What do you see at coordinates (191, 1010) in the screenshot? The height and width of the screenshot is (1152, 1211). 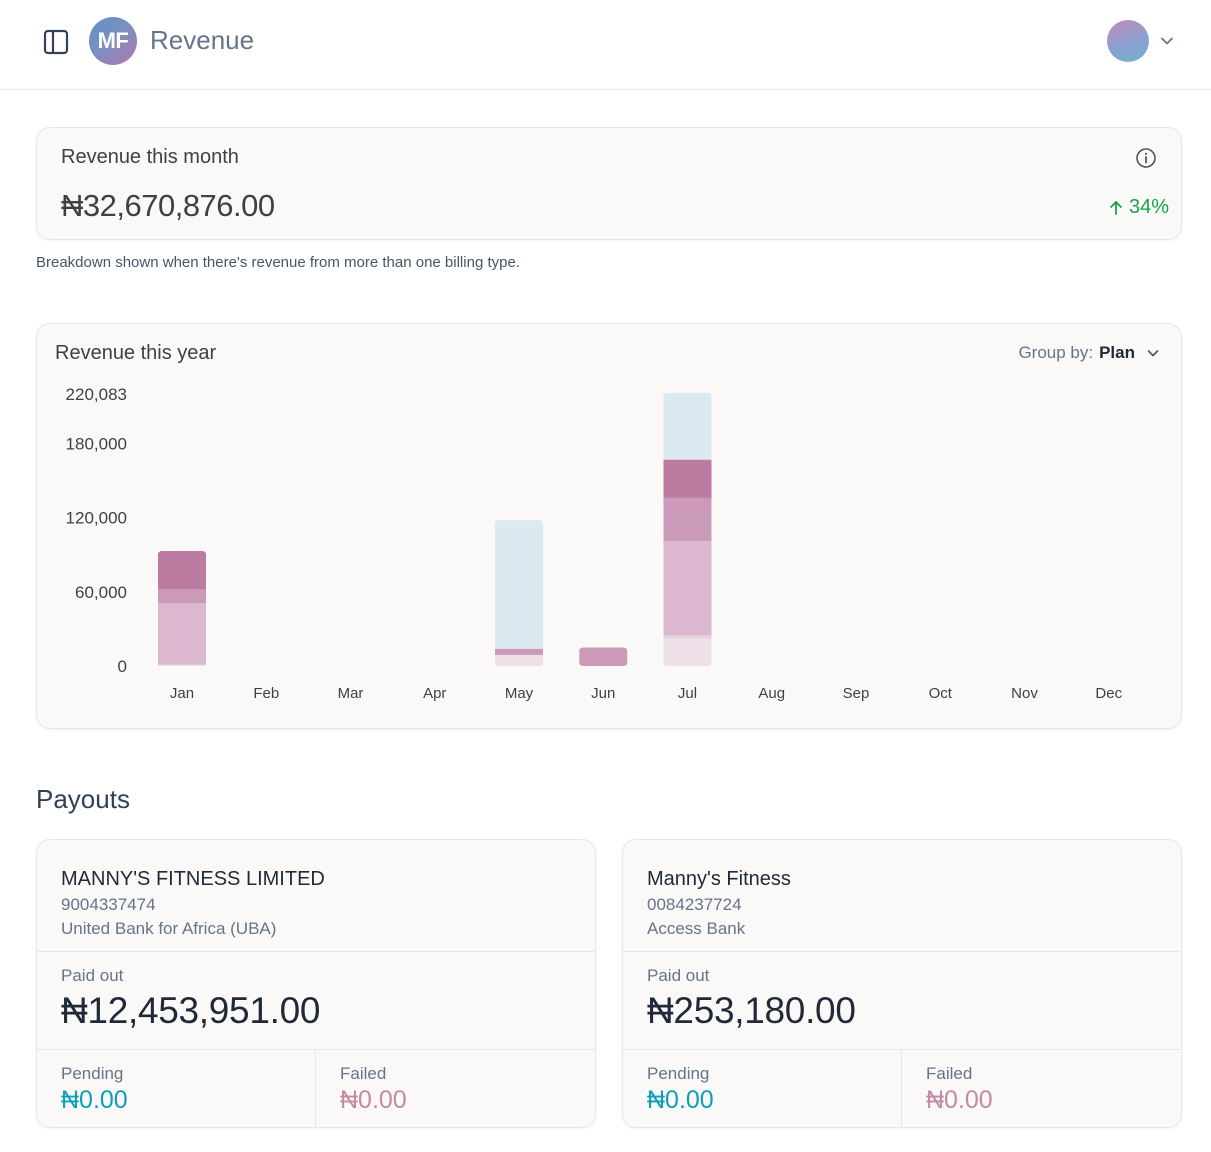 I see `paid-out-value: ₦12,453,951.00` at bounding box center [191, 1010].